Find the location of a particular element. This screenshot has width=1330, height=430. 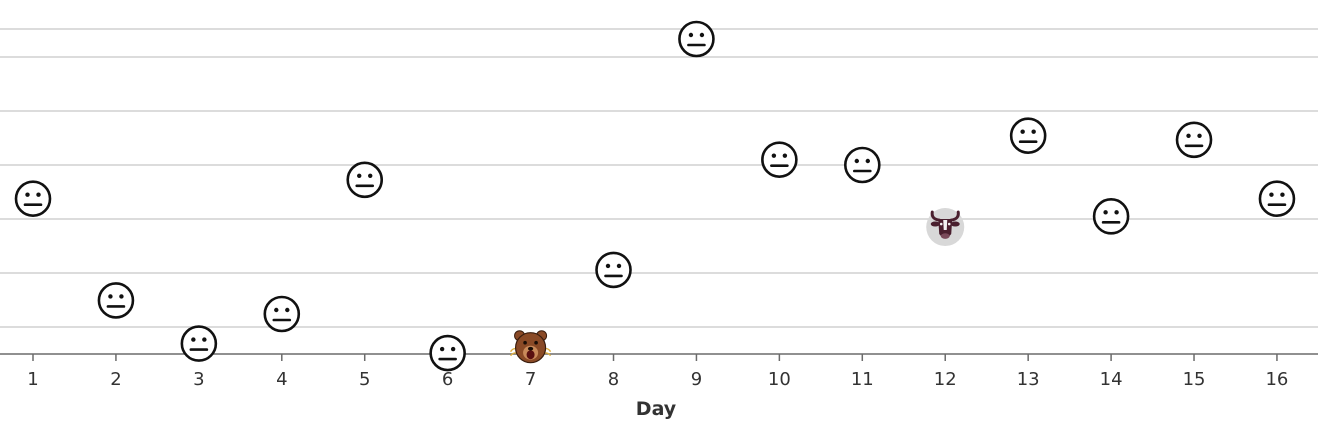

x-tick-label: 4 is located at coordinates (281, 379).